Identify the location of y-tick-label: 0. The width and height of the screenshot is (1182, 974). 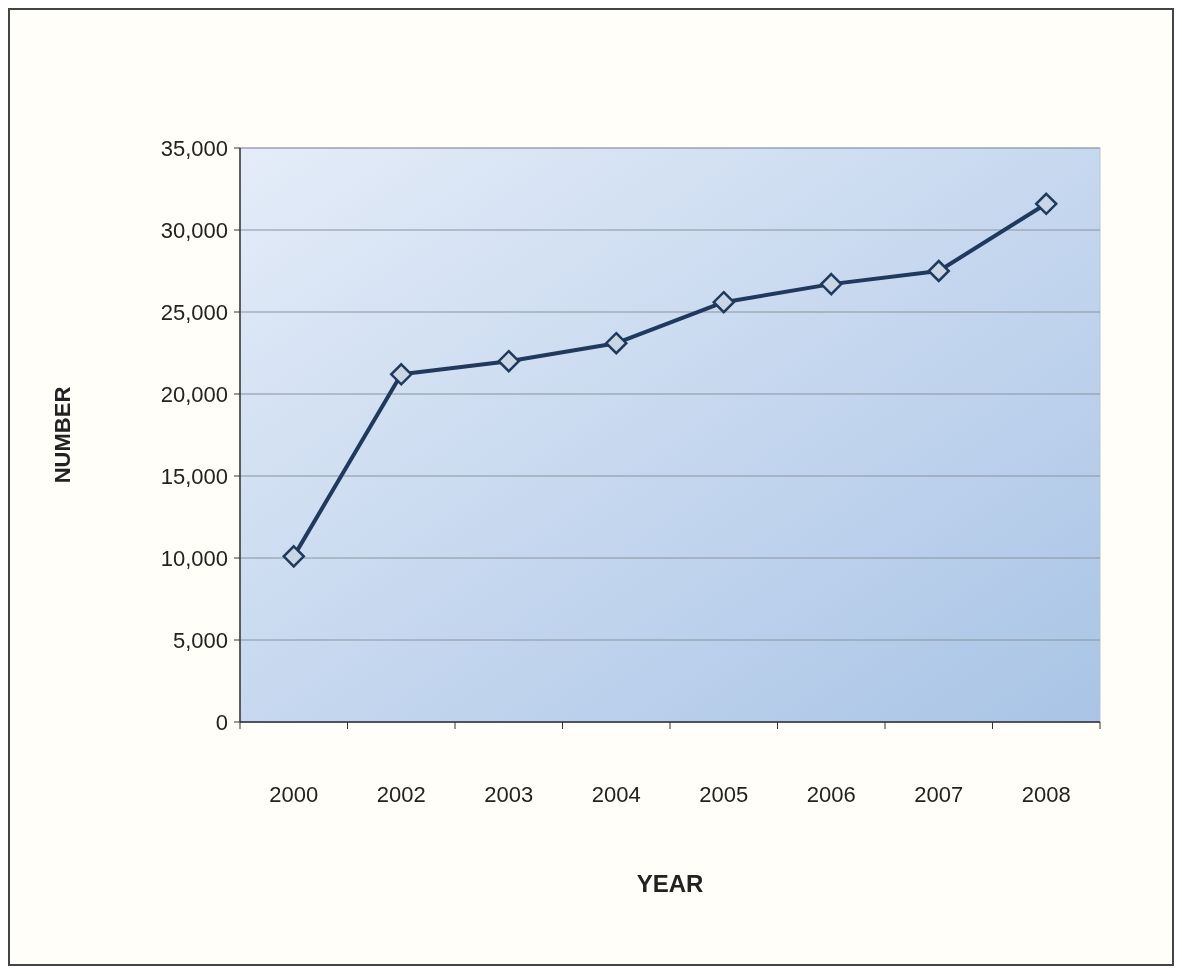
(221, 722).